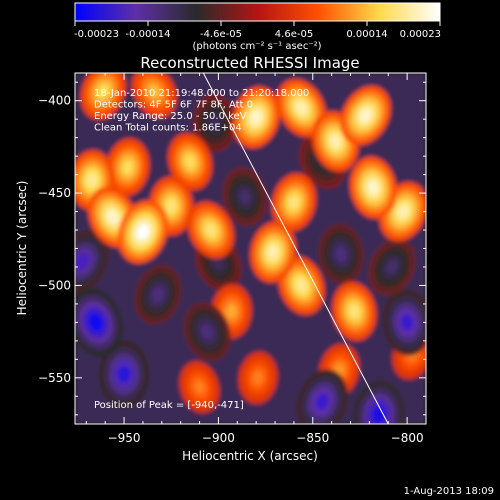 The width and height of the screenshot is (500, 500). What do you see at coordinates (169, 405) in the screenshot?
I see `peak-position-label: Position of Peak = [-940,-471]` at bounding box center [169, 405].